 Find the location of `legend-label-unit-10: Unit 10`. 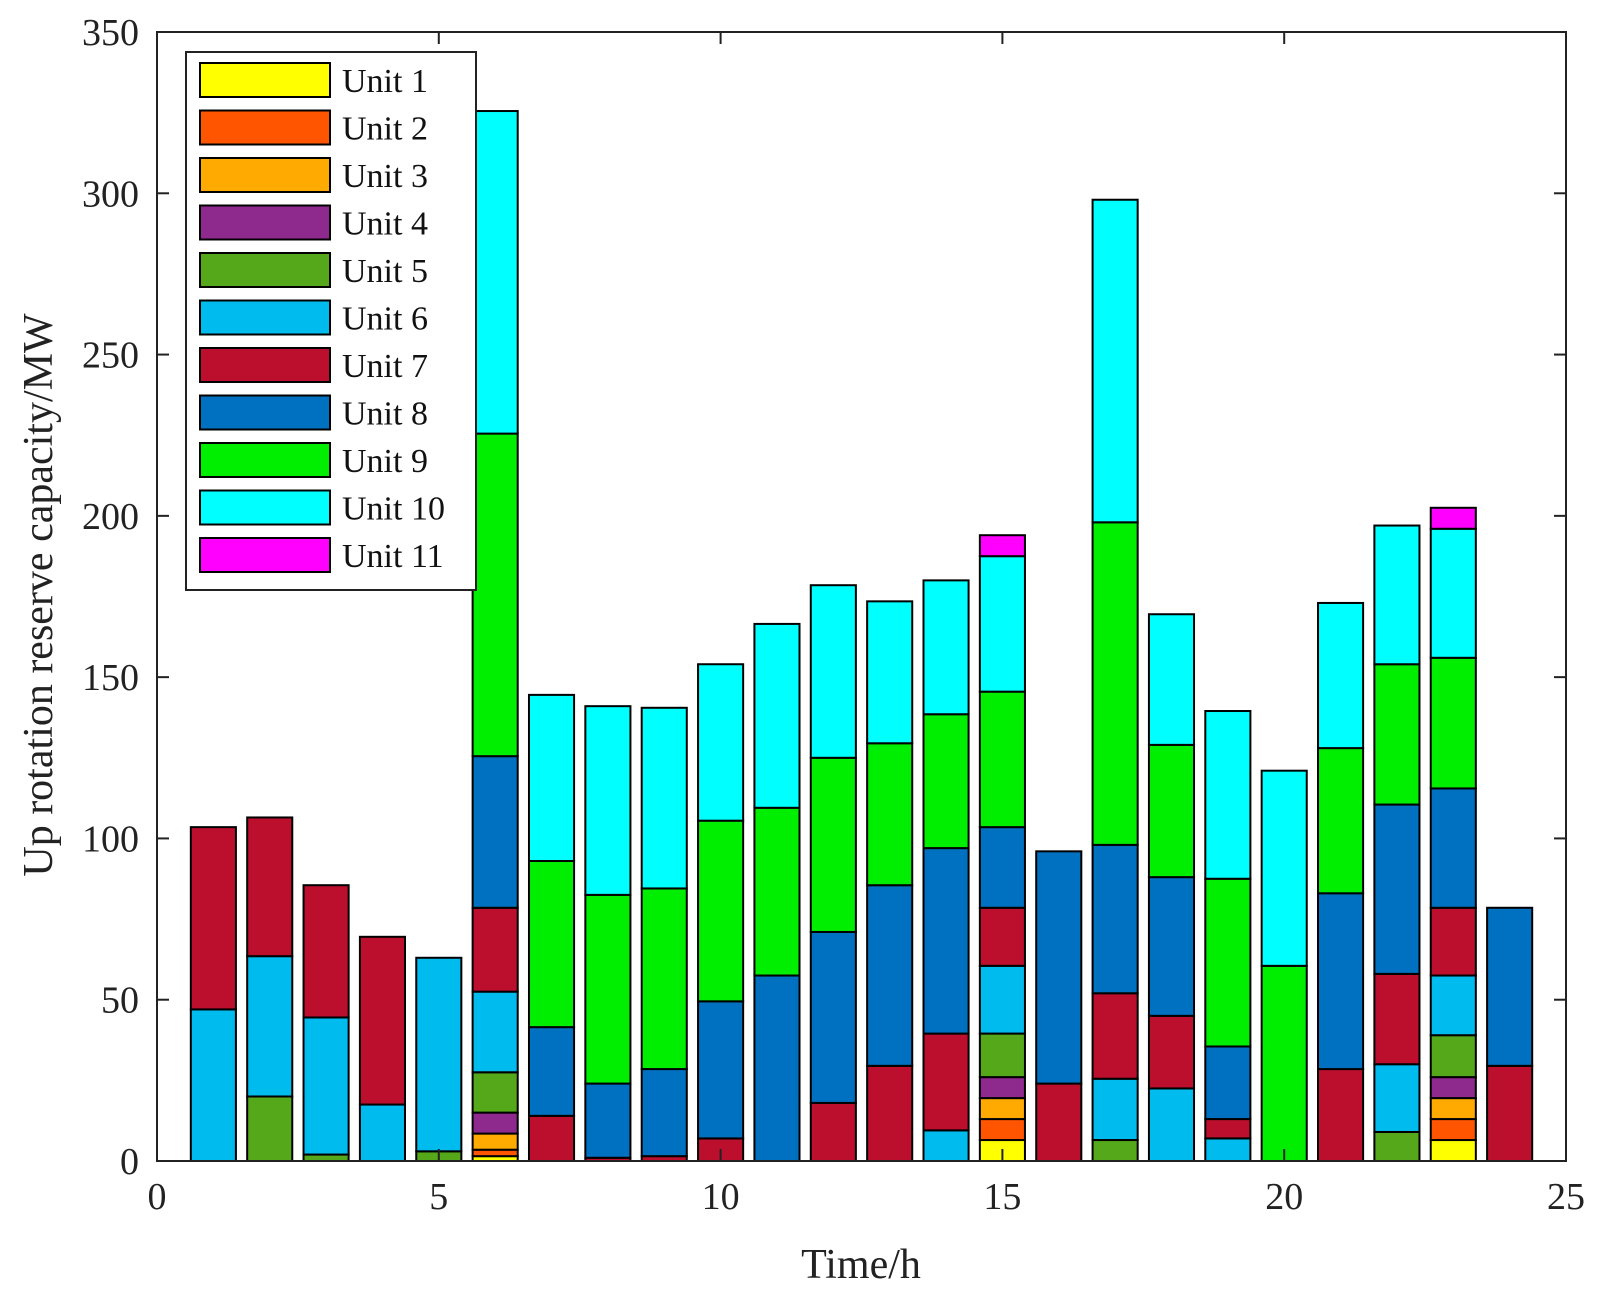

legend-label-unit-10: Unit 10 is located at coordinates (393, 509).